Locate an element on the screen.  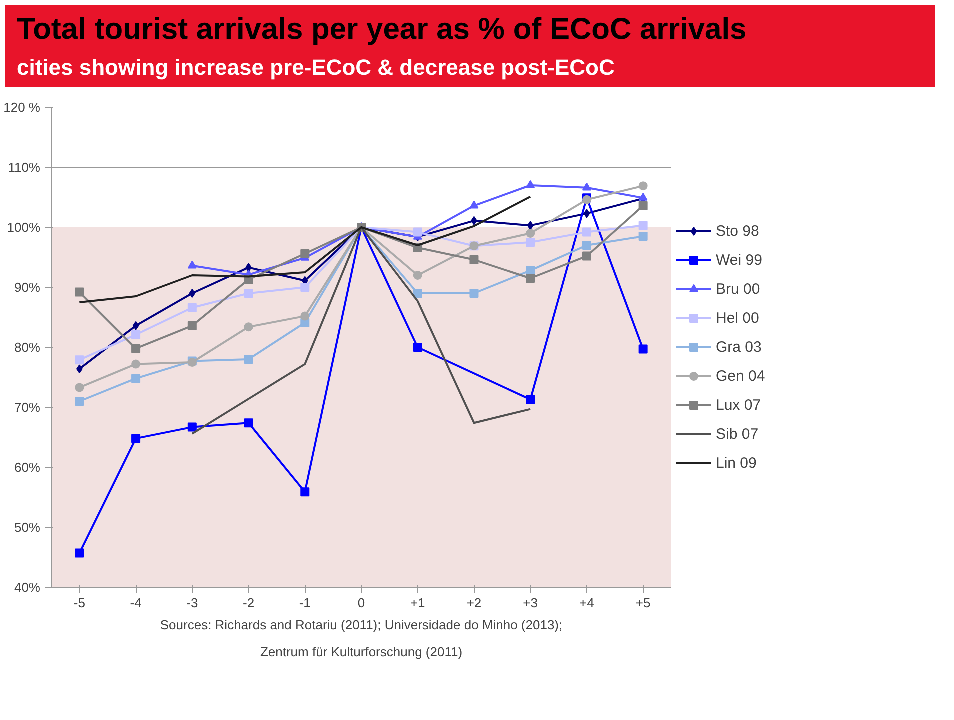
legend-label: Gen 04 is located at coordinates (741, 376).